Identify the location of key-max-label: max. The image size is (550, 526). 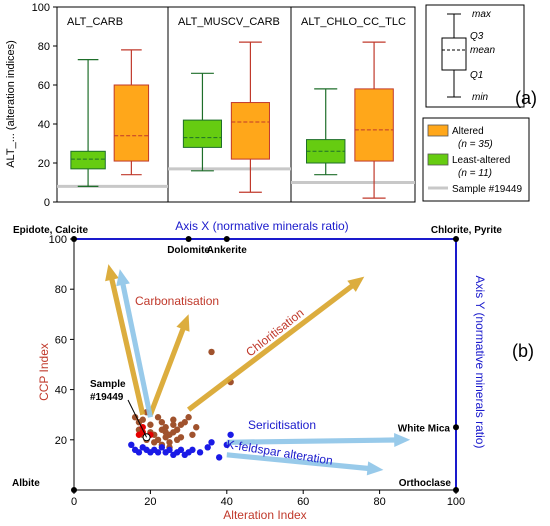
(482, 14).